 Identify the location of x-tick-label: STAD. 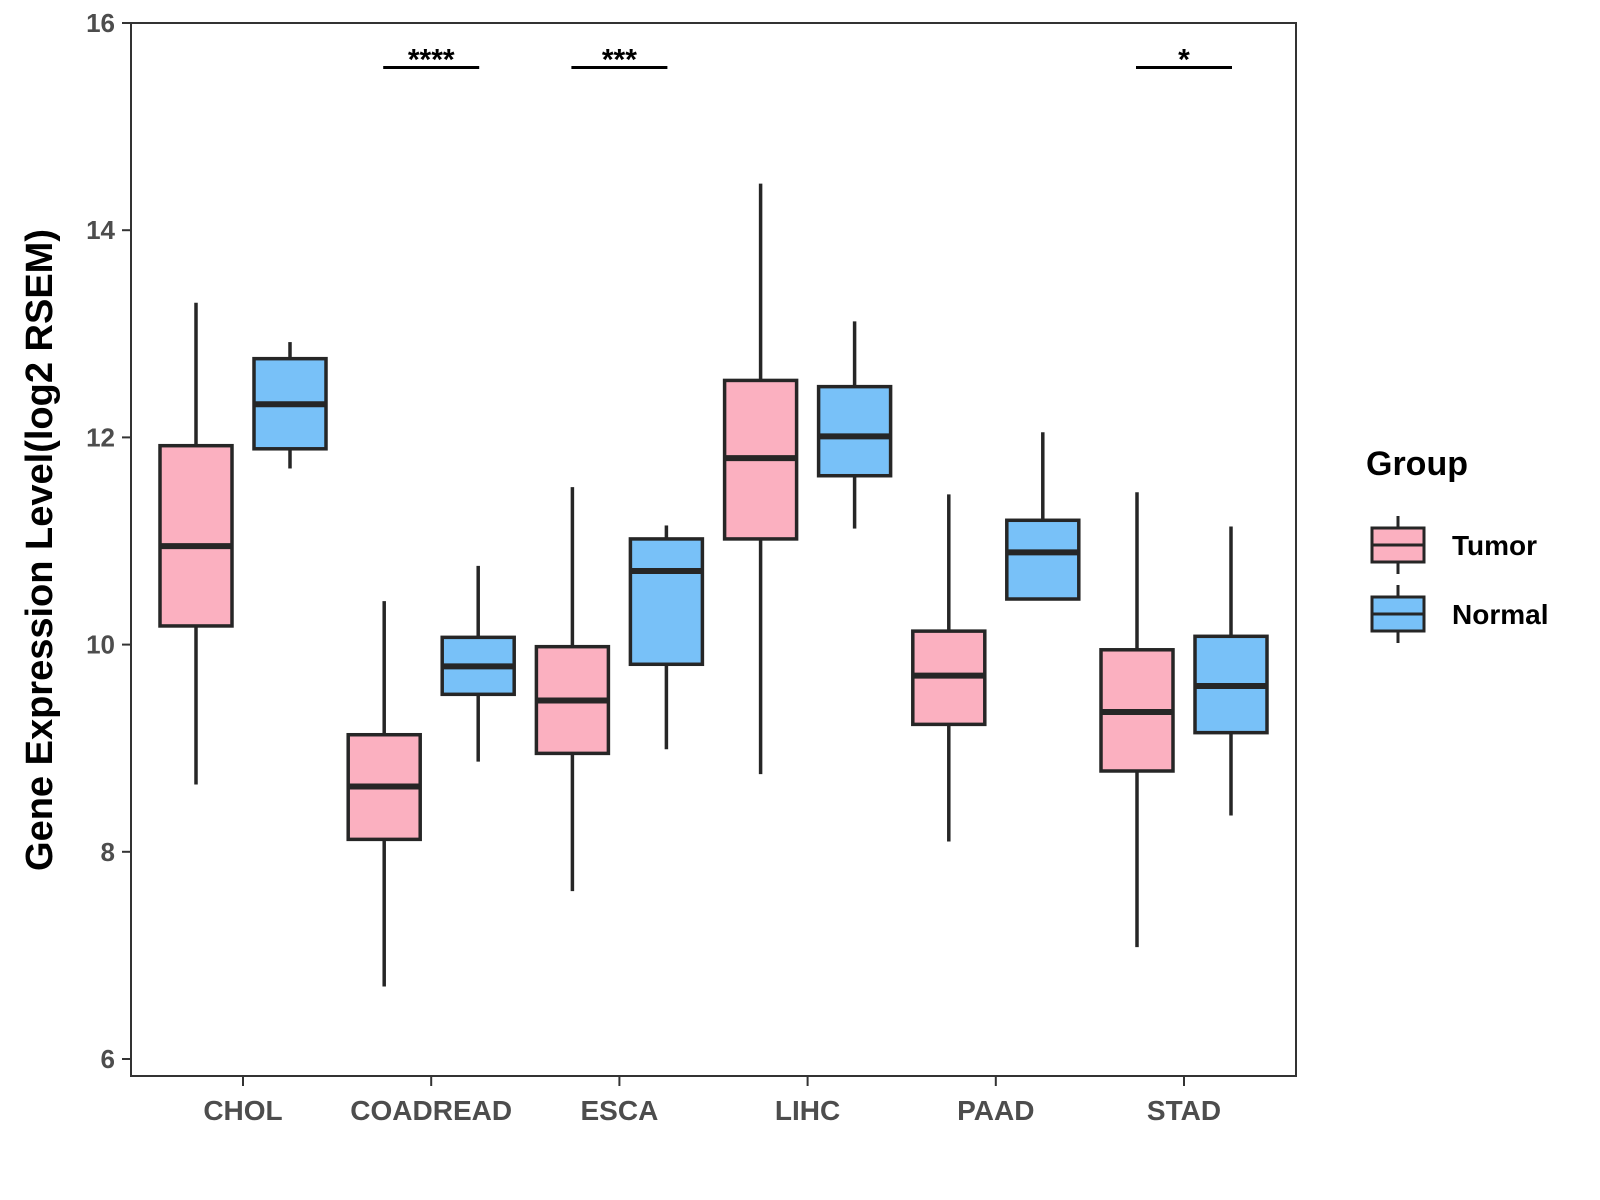
(1184, 1110).